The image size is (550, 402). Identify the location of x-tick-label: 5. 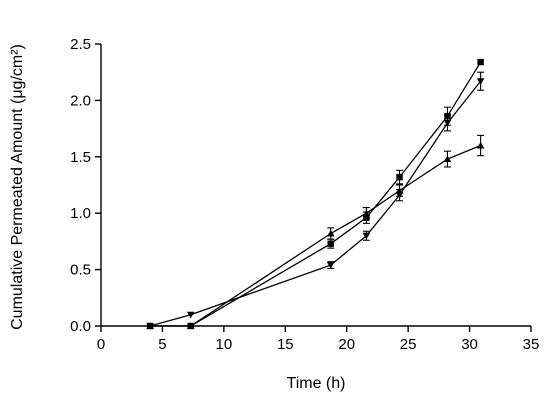
(162, 344).